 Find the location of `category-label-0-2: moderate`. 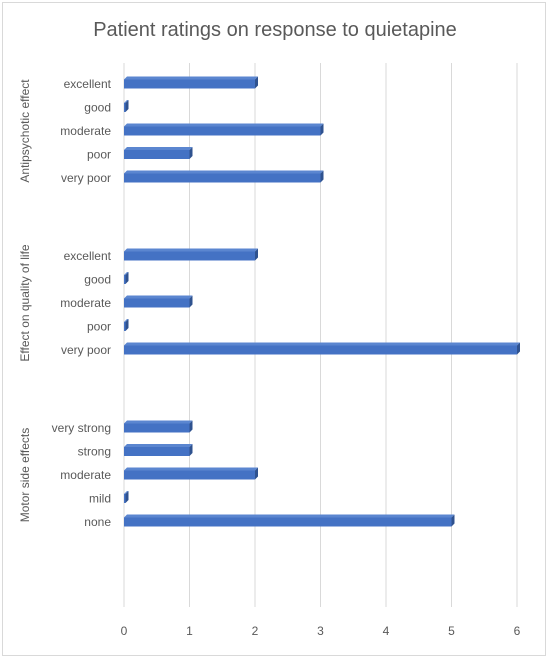

category-label-0-2: moderate is located at coordinates (85, 131).